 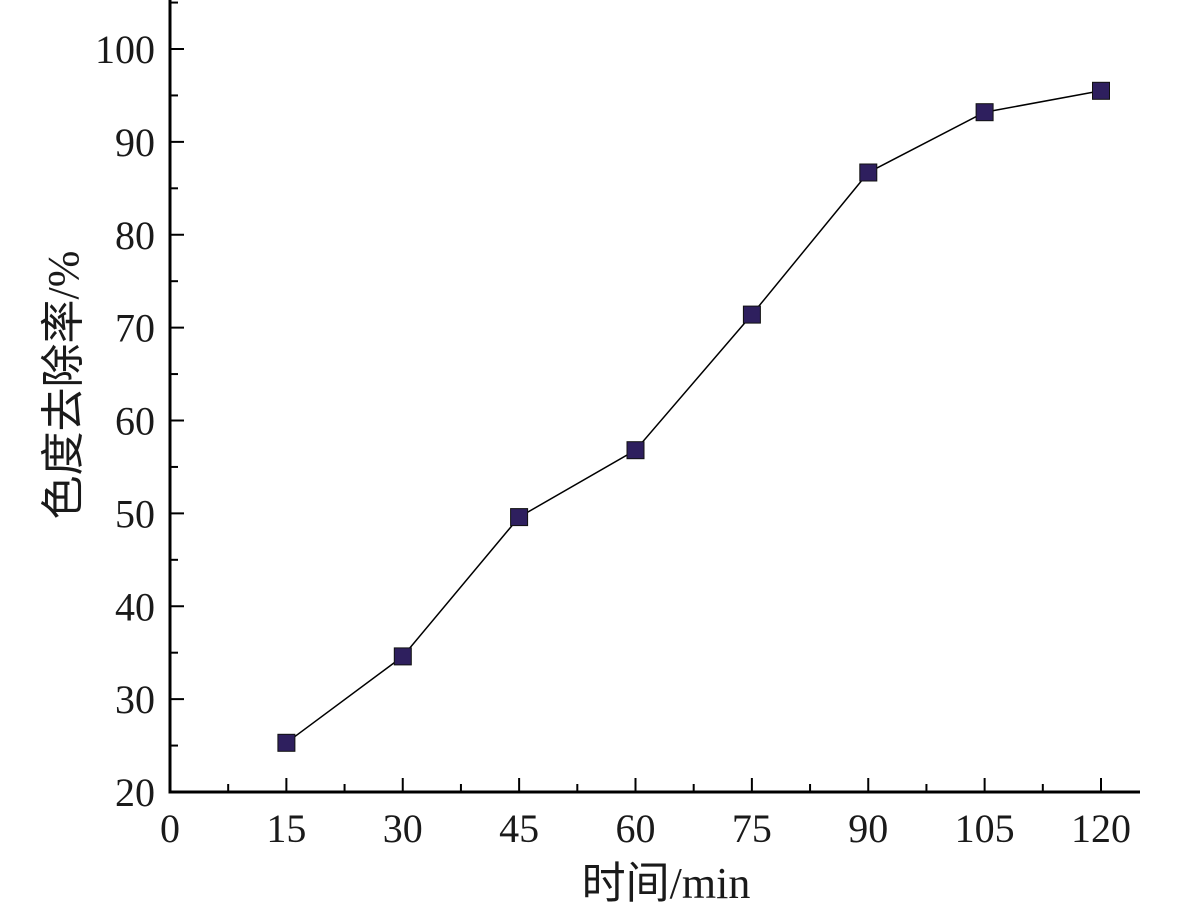 What do you see at coordinates (170, 828) in the screenshot?
I see `x-tick-label: 0` at bounding box center [170, 828].